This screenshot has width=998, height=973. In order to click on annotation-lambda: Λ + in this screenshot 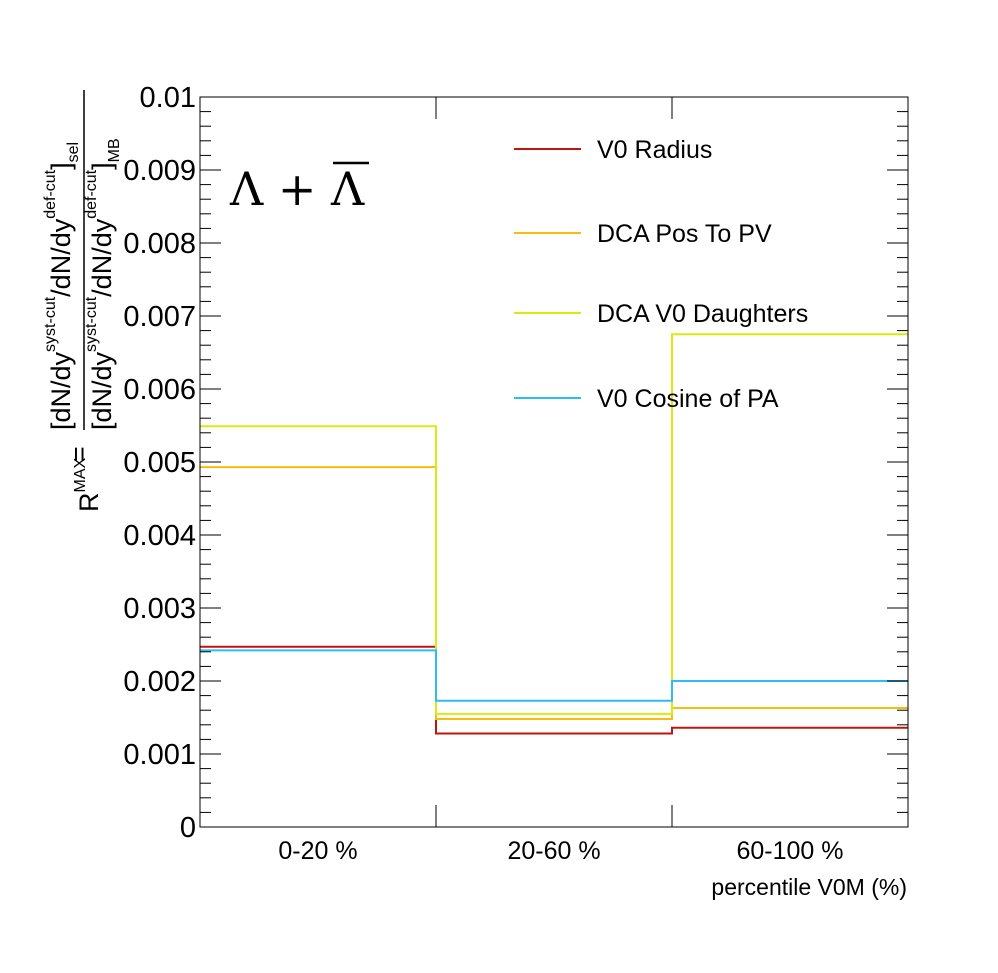, I will do `click(280, 189)`.